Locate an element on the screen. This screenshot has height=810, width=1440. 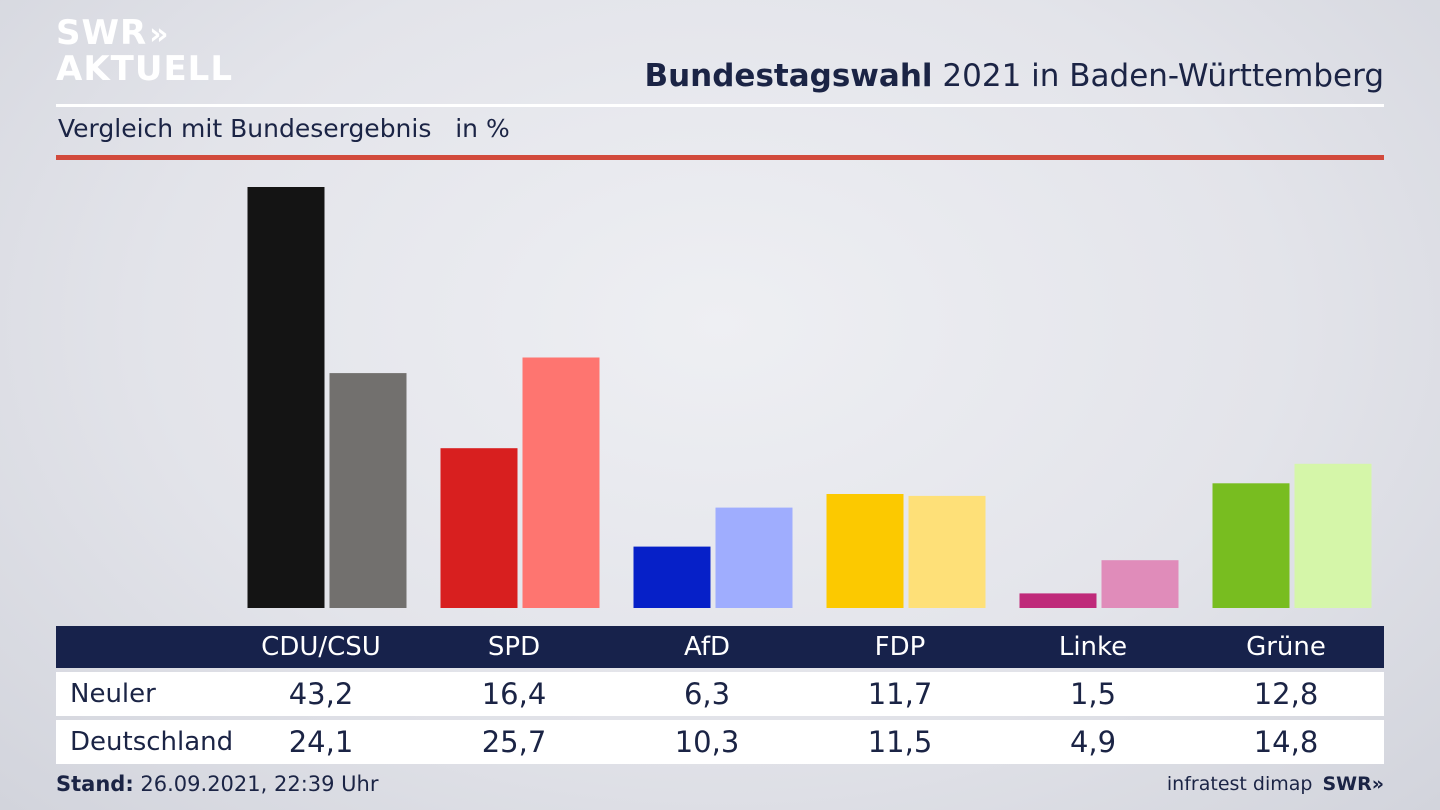
row-cells-deutschland: 24,1 25,7 10,3 11,5 4,9 14,8 is located at coordinates (817, 742).